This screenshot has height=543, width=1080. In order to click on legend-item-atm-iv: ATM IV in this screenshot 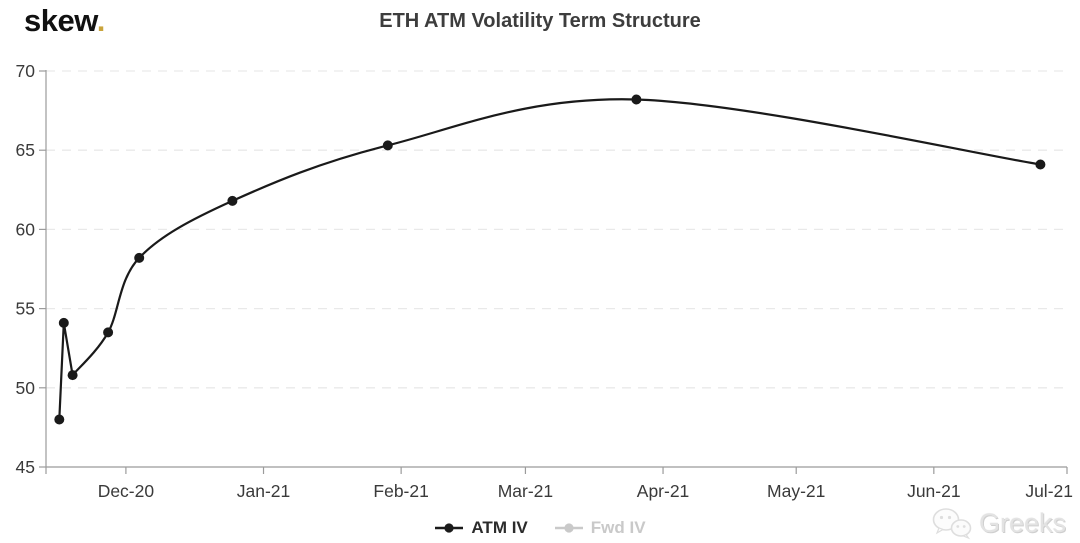, I will do `click(481, 528)`.